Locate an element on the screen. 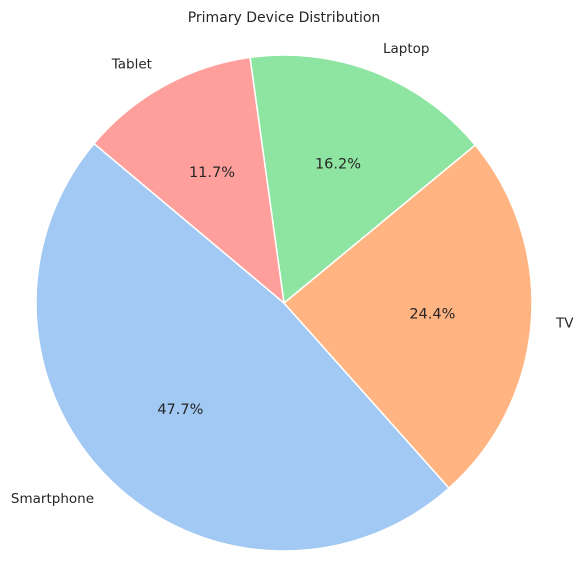  pie-category-label-laptop: Laptop is located at coordinates (406, 49).